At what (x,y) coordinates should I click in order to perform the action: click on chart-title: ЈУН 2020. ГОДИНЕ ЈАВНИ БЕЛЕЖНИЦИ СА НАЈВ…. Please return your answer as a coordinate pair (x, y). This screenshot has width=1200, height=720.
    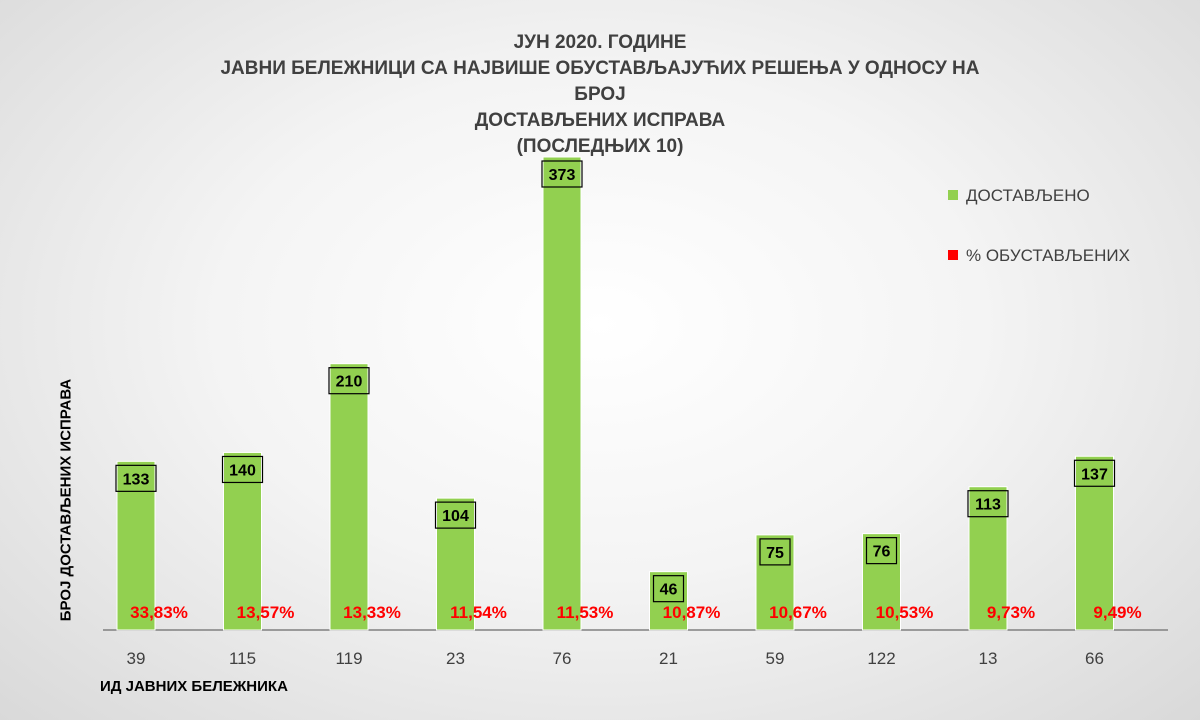
    Looking at the image, I should click on (600, 95).